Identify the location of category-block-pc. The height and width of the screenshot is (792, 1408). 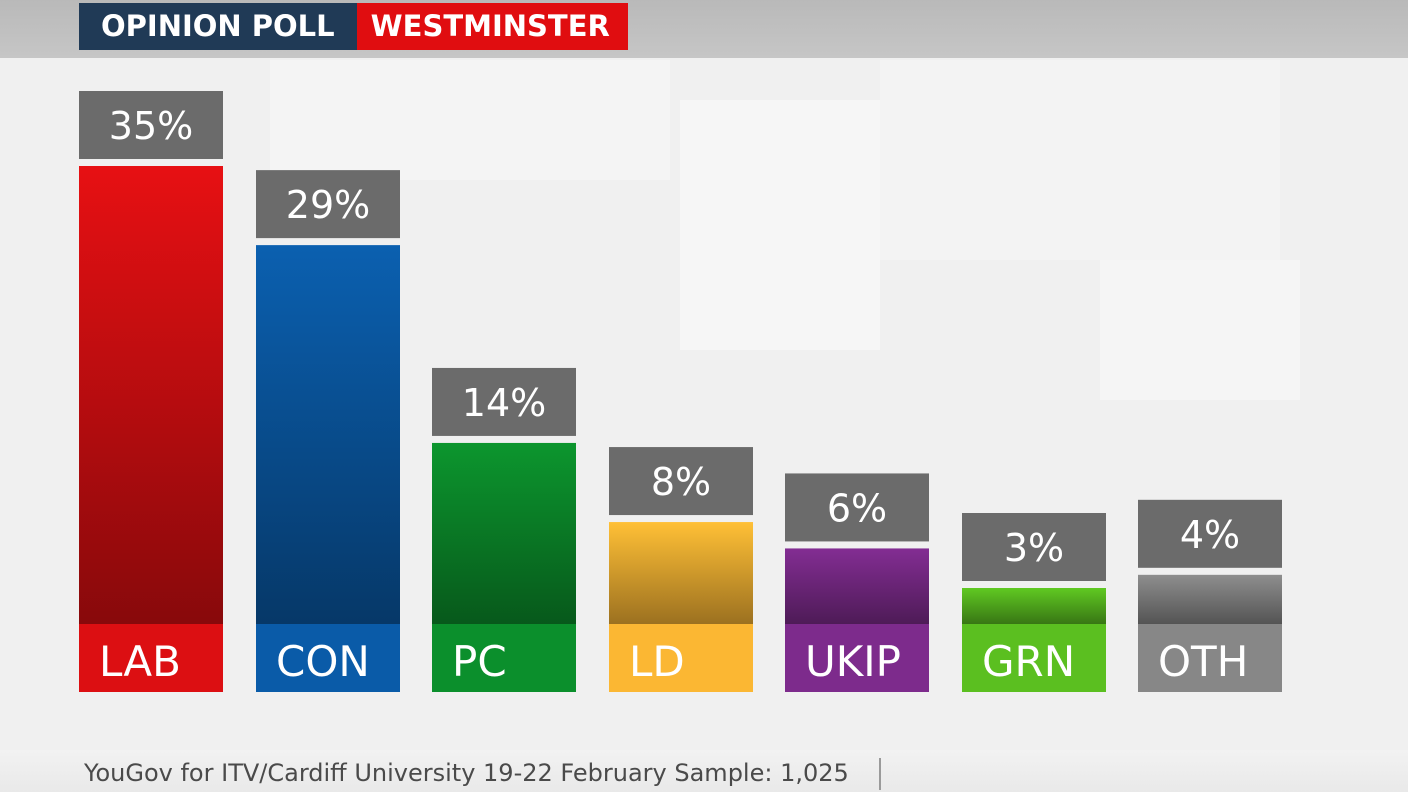
(504, 658).